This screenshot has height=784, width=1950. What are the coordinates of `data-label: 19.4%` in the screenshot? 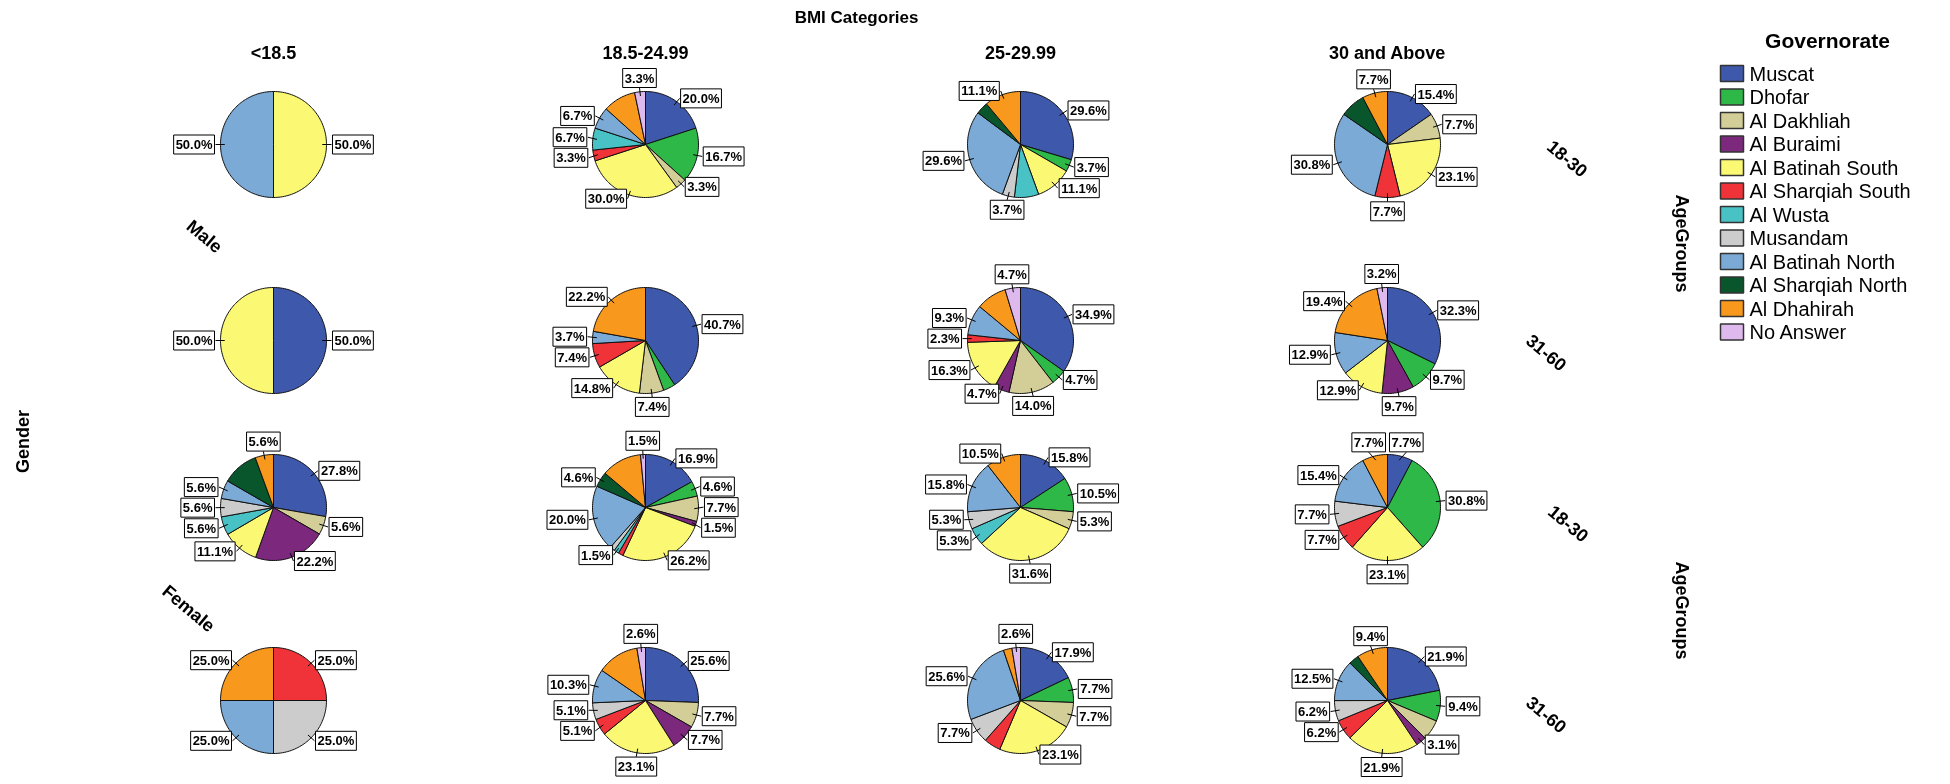 It's located at (1324, 301).